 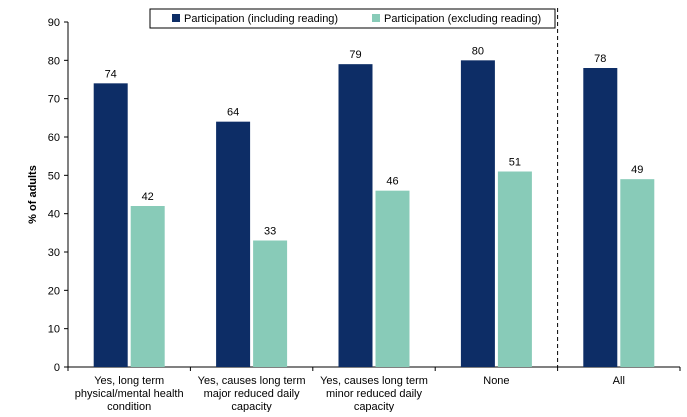 I want to click on y-tick-label: 70, so click(x=54, y=100).